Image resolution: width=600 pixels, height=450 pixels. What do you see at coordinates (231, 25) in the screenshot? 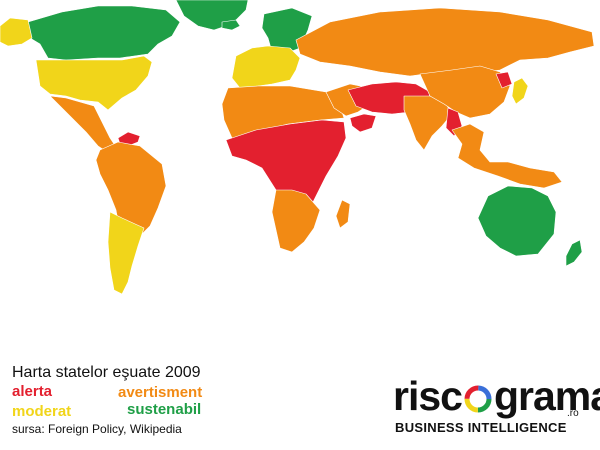
I see `region-iceland` at bounding box center [231, 25].